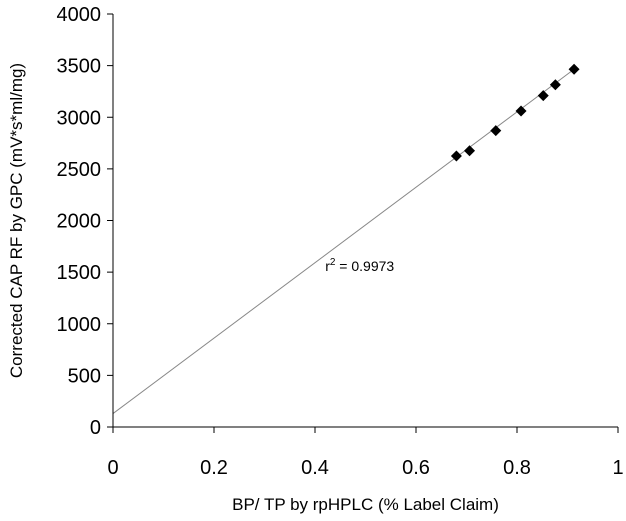 The image size is (626, 521). What do you see at coordinates (79, 325) in the screenshot?
I see `y-tick-label: 1000` at bounding box center [79, 325].